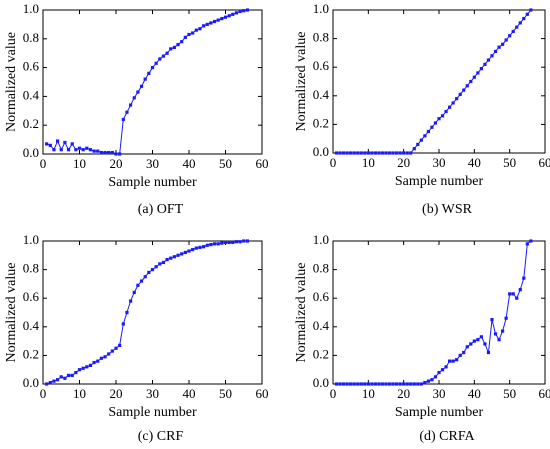 This screenshot has height=449, width=550. Describe the element at coordinates (368, 162) in the screenshot. I see `x-tick-label: 10` at that location.